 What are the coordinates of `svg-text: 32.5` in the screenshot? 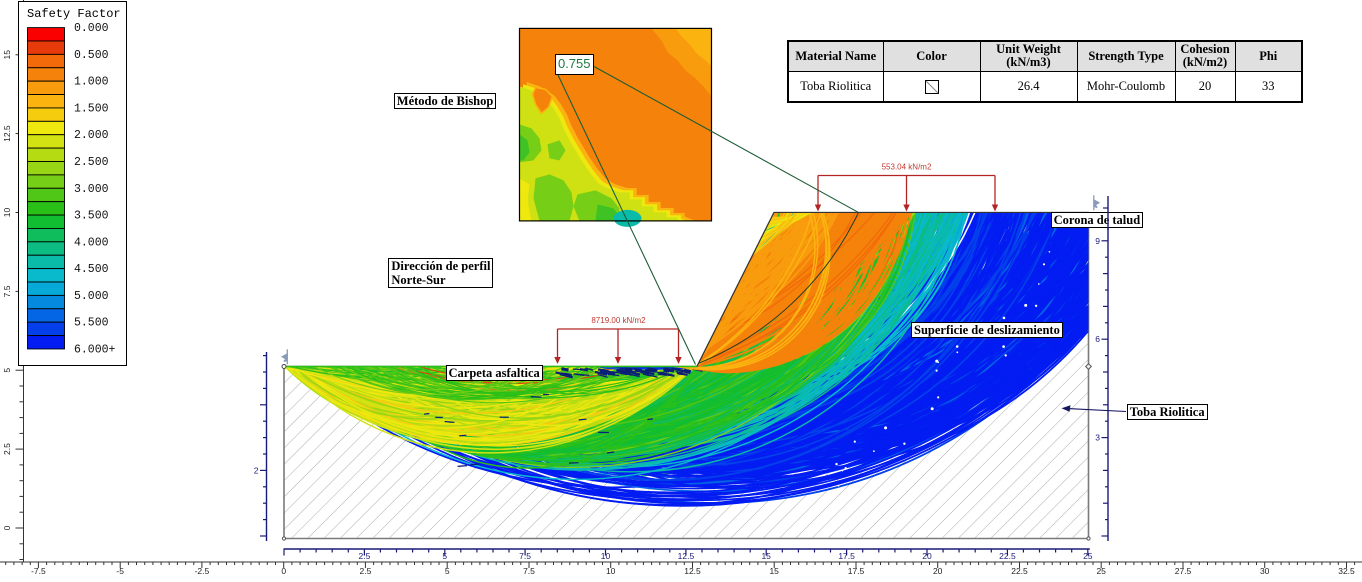 It's located at (1346, 571).